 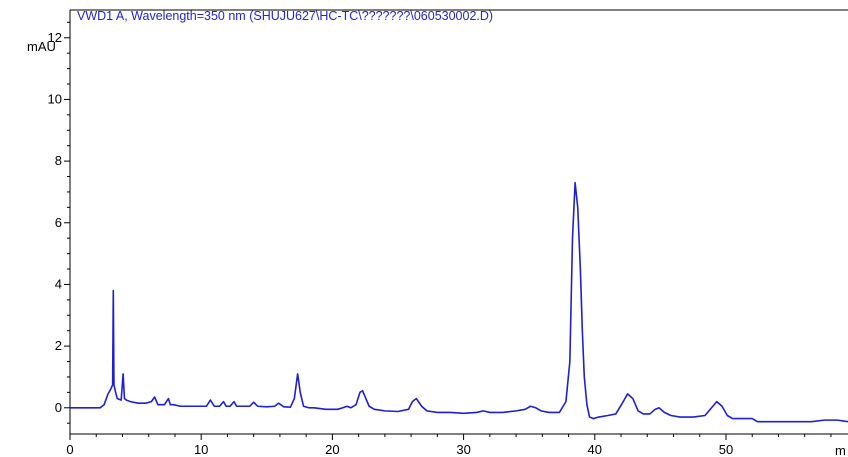 What do you see at coordinates (58, 407) in the screenshot?
I see `y-tick-label: 0` at bounding box center [58, 407].